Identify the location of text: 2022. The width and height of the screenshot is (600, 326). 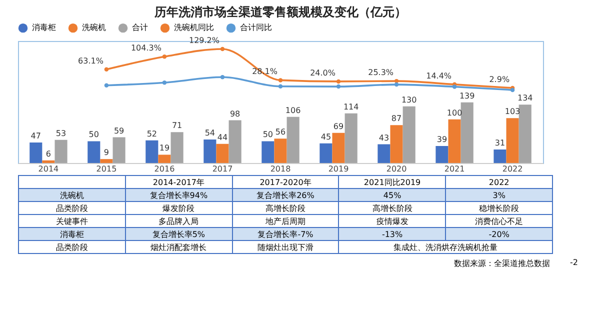
(499, 182).